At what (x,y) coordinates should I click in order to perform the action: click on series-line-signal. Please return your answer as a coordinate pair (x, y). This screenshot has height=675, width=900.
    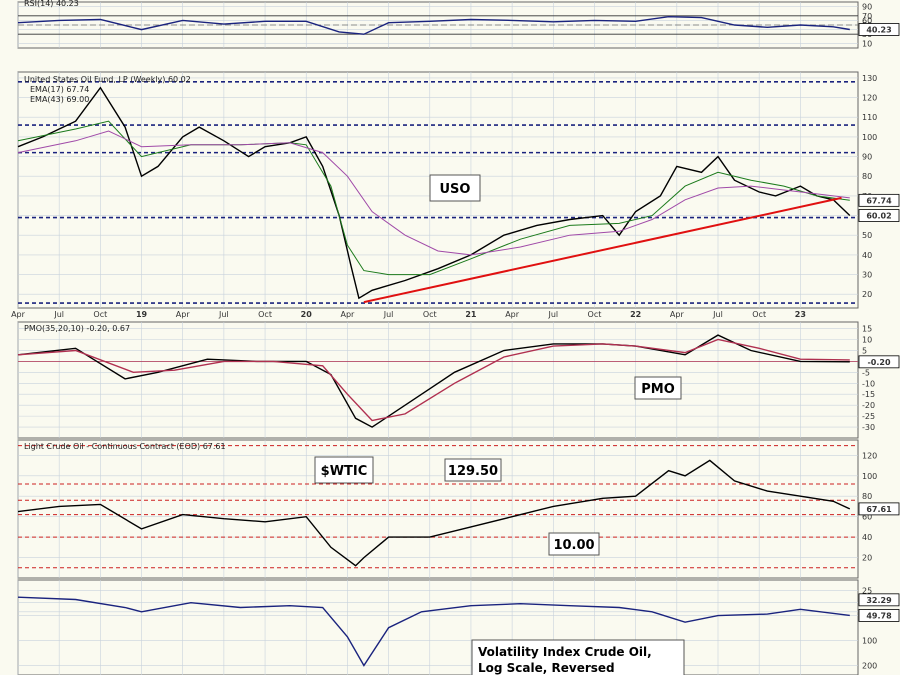
    Looking at the image, I should click on (433, 380).